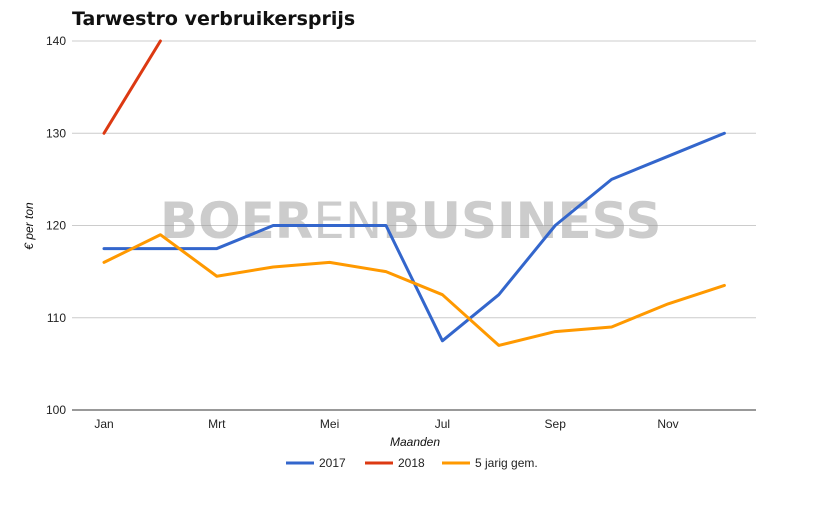  Describe the element at coordinates (332, 463) in the screenshot. I see `legend-label: 2017` at that location.